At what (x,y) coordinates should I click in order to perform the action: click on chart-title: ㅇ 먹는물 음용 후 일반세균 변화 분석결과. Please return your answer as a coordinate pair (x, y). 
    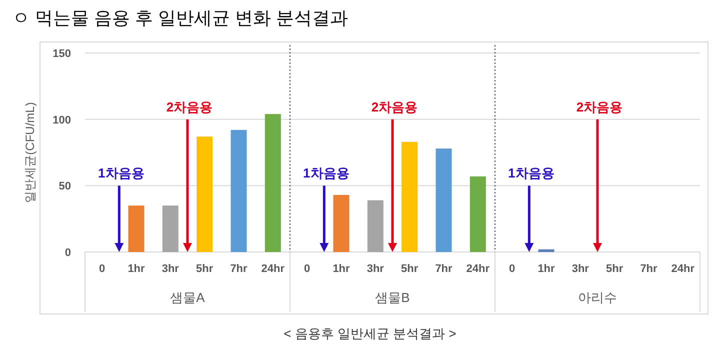
    Looking at the image, I should click on (180, 18).